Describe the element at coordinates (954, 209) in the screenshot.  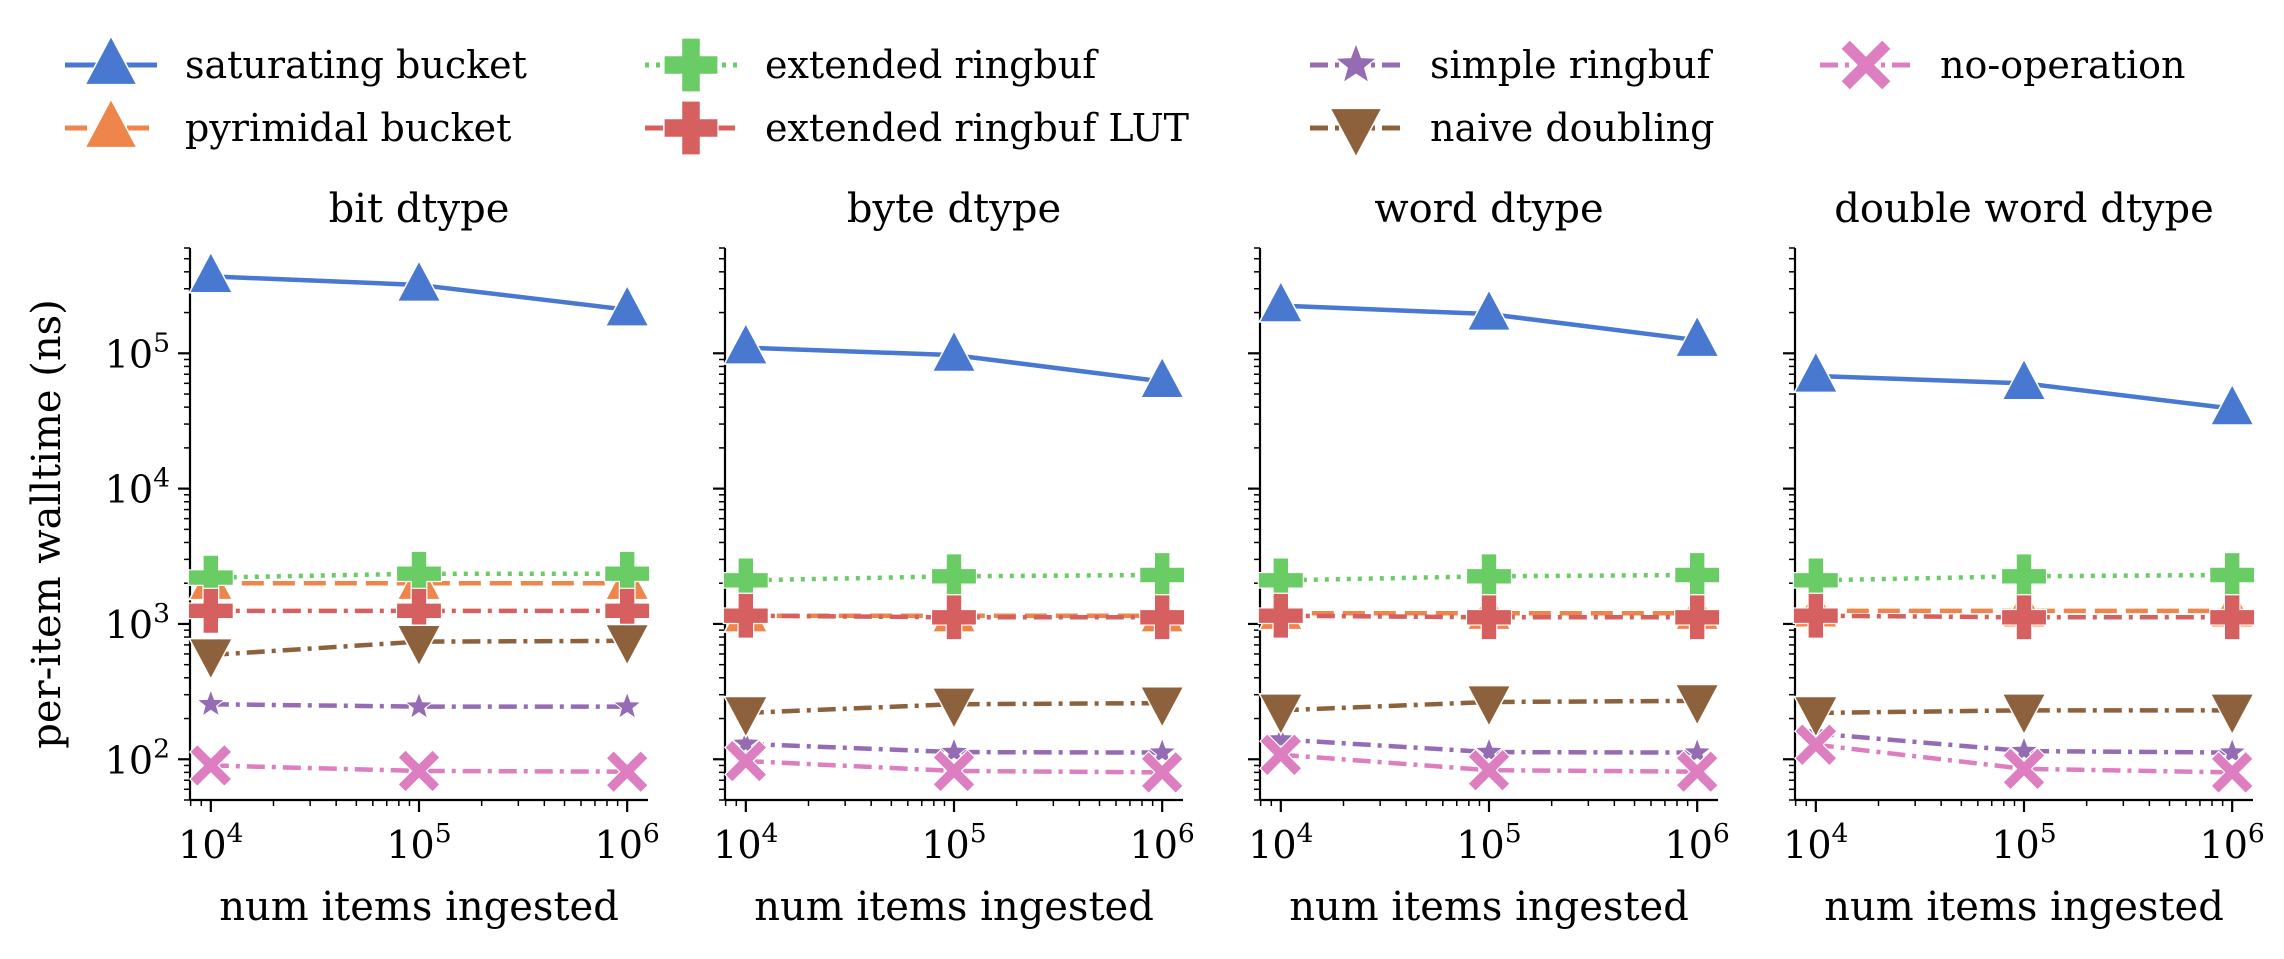
I see `panel-title: byte dtype` at that location.